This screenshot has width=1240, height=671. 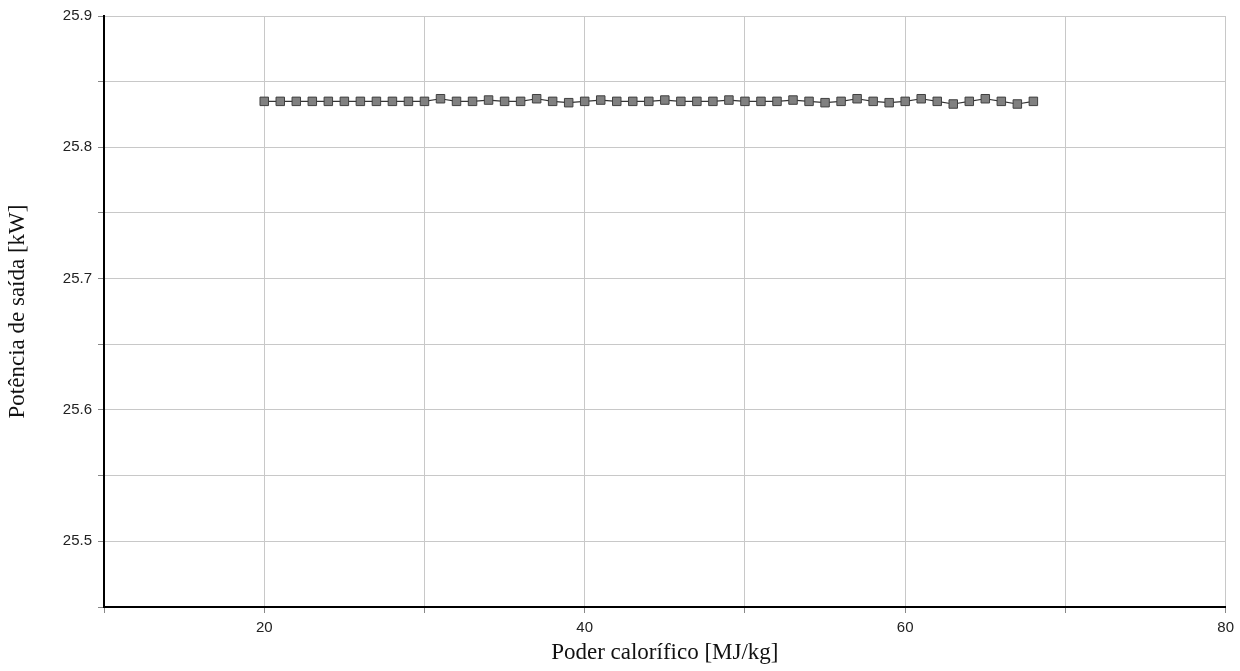 I want to click on y-tick-label: 25.9, so click(x=77, y=15).